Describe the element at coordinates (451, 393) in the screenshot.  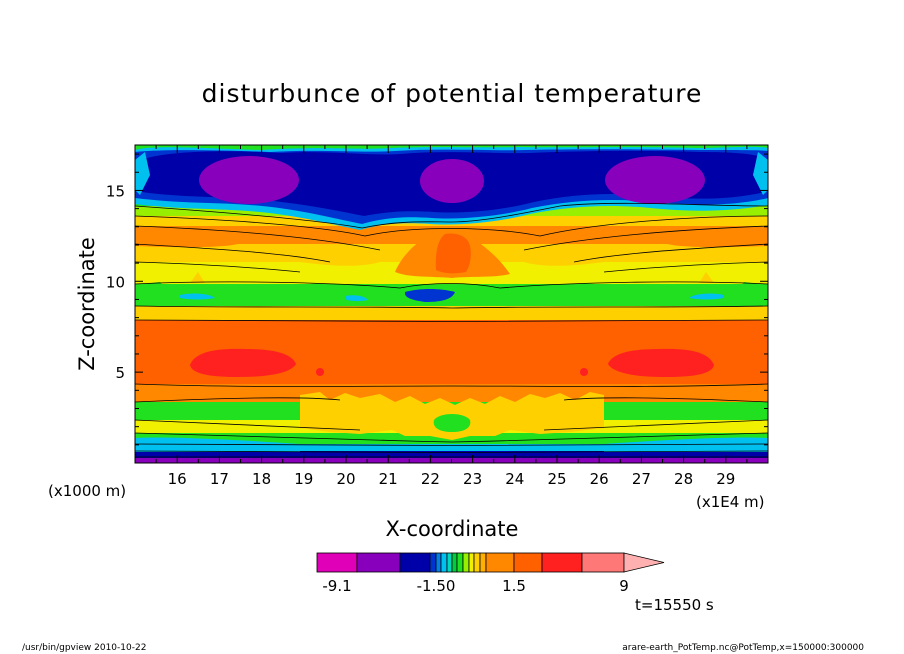
I see `band-low-orange` at that location.